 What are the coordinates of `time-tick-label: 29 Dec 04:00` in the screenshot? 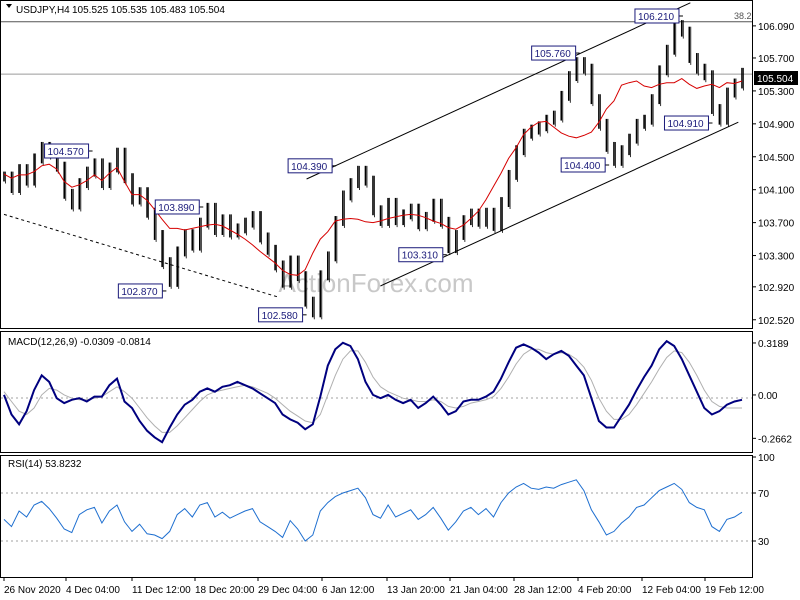 It's located at (288, 590).